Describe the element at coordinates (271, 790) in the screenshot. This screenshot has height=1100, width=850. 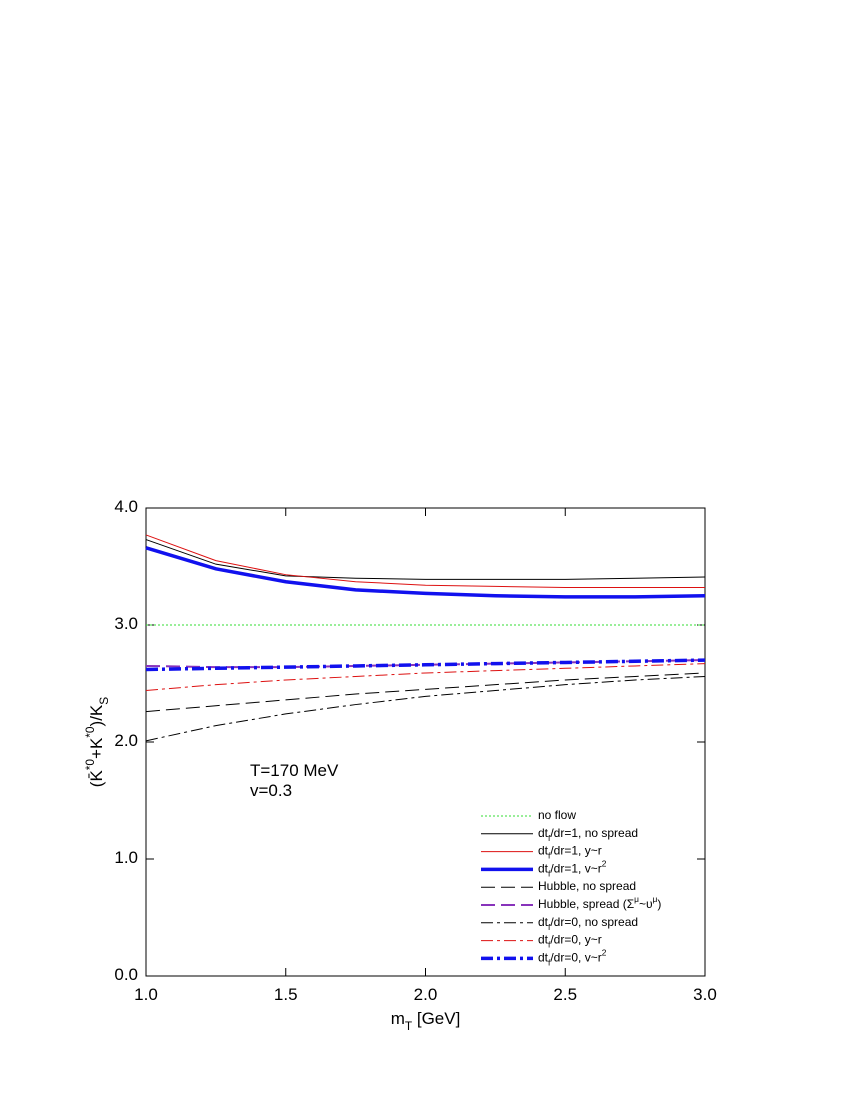
I see `annotation: v=0.3` at that location.